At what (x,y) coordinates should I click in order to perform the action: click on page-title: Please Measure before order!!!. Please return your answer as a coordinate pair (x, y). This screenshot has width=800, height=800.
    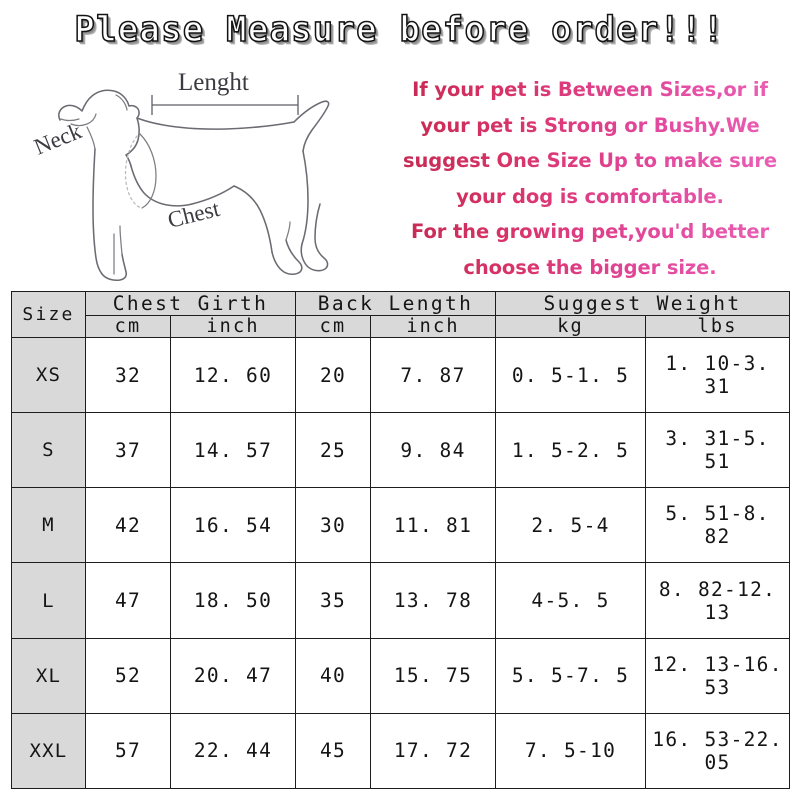
    Looking at the image, I should click on (400, 30).